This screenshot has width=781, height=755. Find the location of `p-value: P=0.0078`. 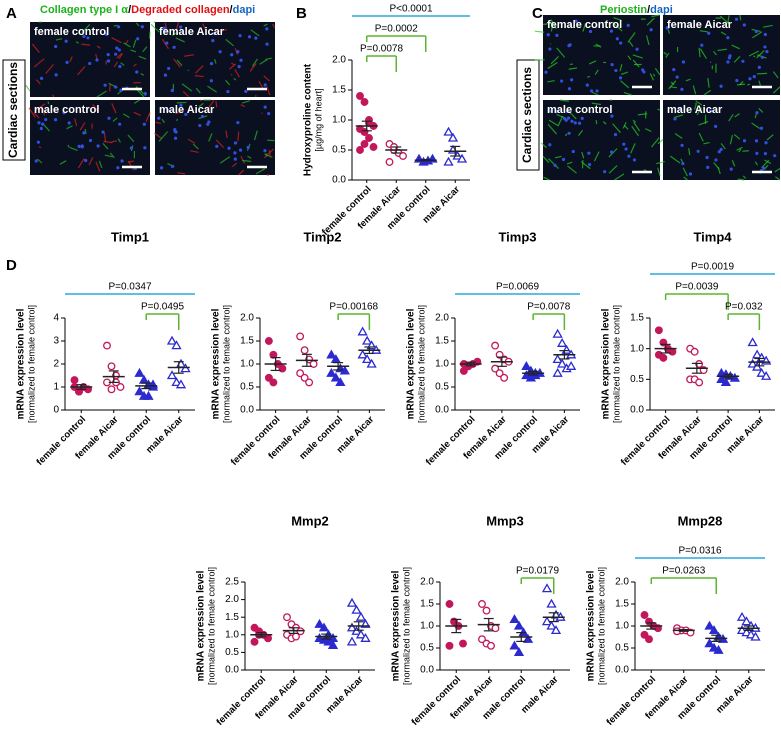

p-value: P=0.0078 is located at coordinates (382, 49).